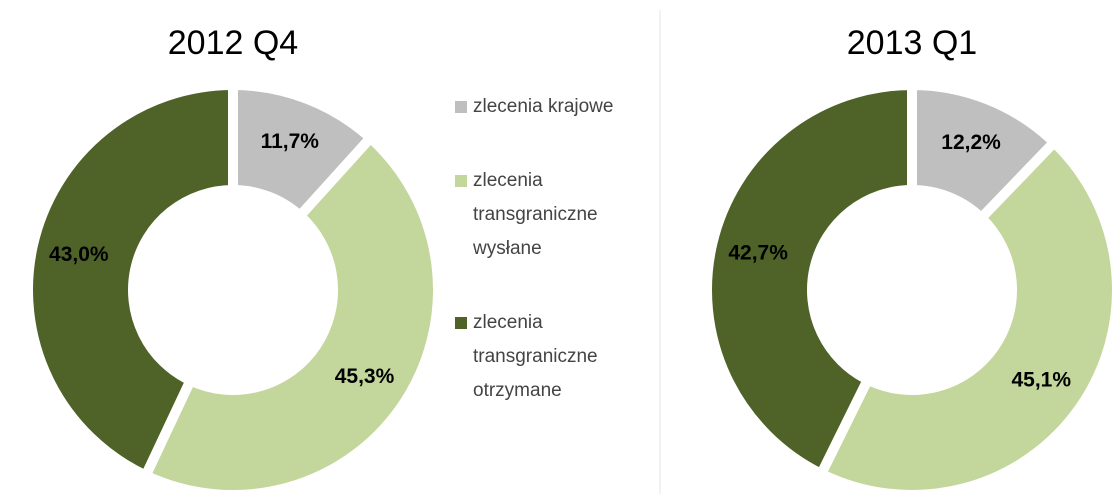  I want to click on data-label: 45,1%, so click(1041, 379).